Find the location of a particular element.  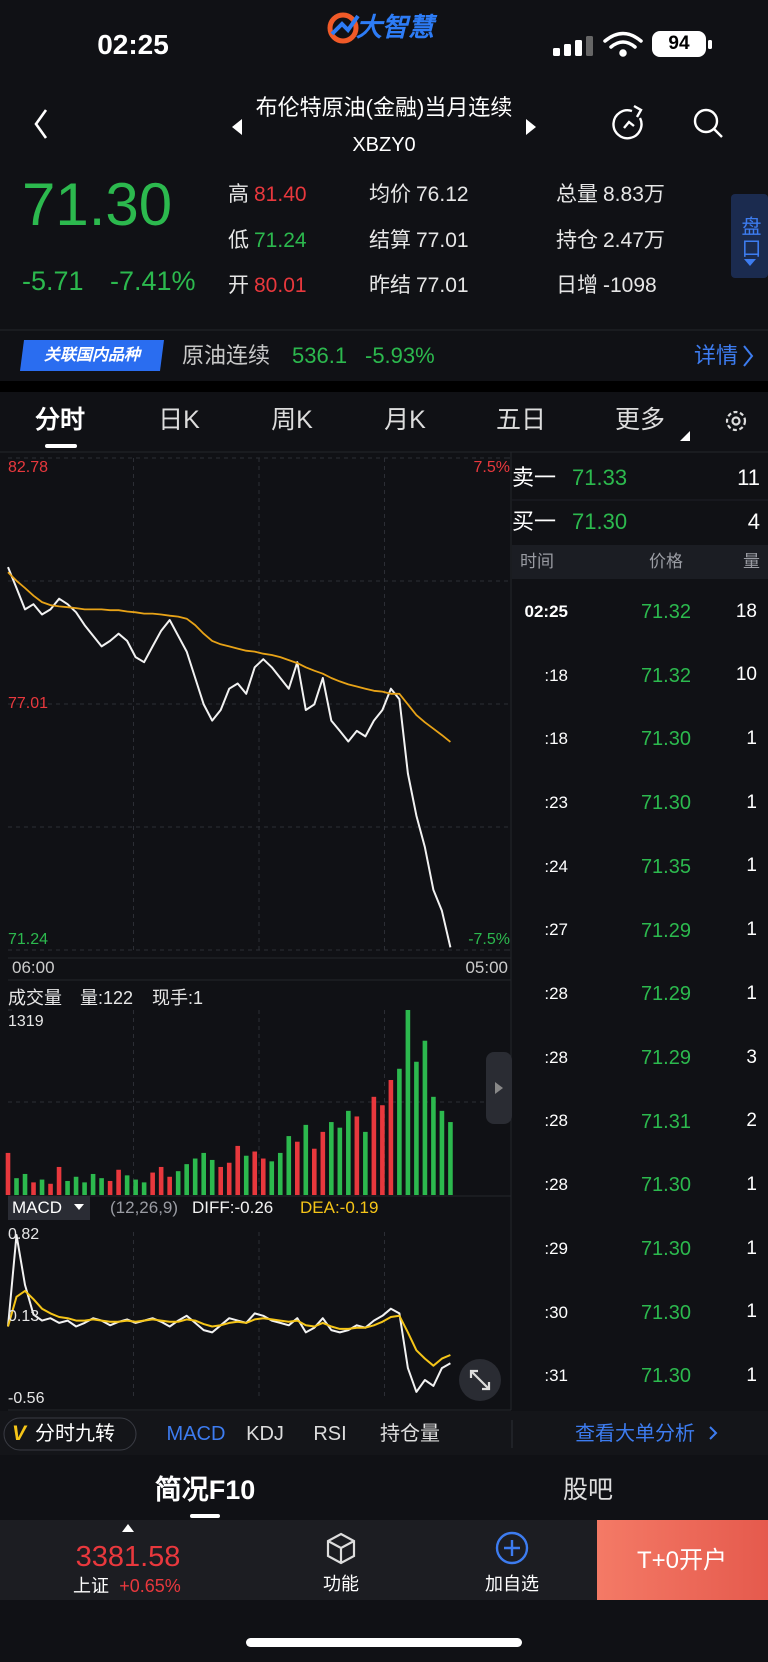

price-change-pct: -7.41% is located at coordinates (153, 280).